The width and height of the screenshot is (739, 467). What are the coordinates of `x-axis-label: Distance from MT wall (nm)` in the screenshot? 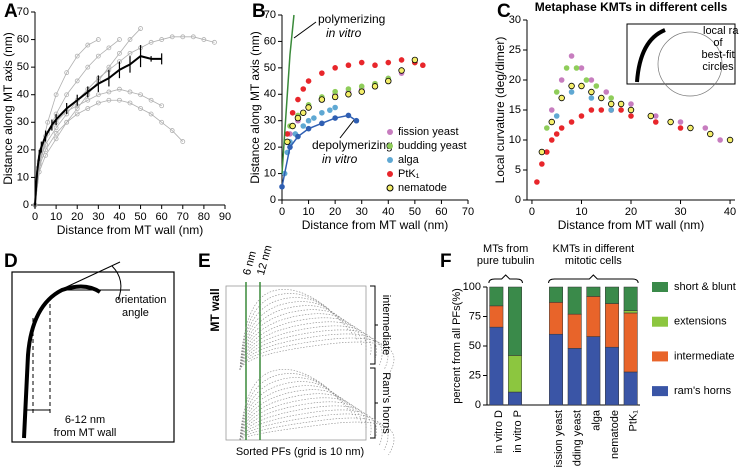 It's located at (631, 225).